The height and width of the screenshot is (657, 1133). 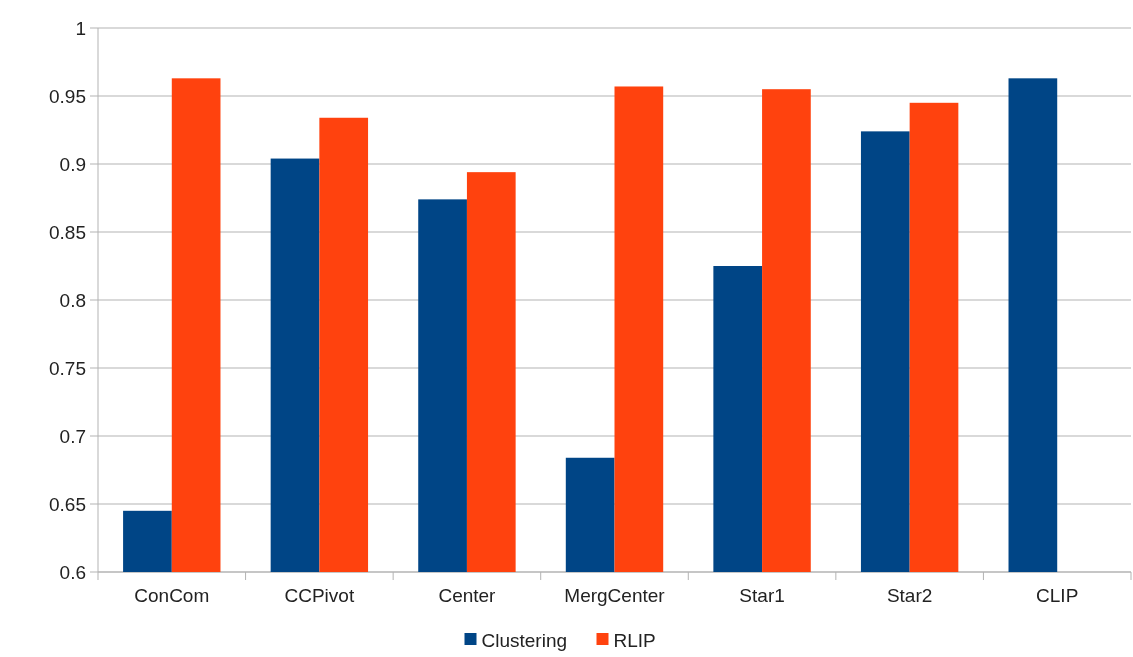 What do you see at coordinates (762, 595) in the screenshot?
I see `x-tick-label: Star1` at bounding box center [762, 595].